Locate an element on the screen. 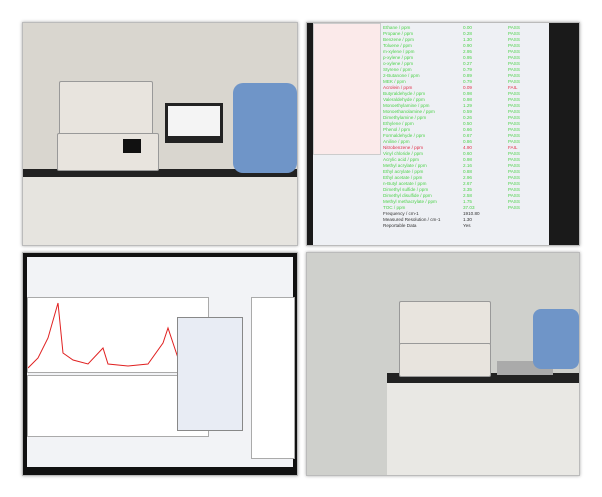 The height and width of the screenshot is (497, 602). footer-value: Yes is located at coordinates (467, 225).